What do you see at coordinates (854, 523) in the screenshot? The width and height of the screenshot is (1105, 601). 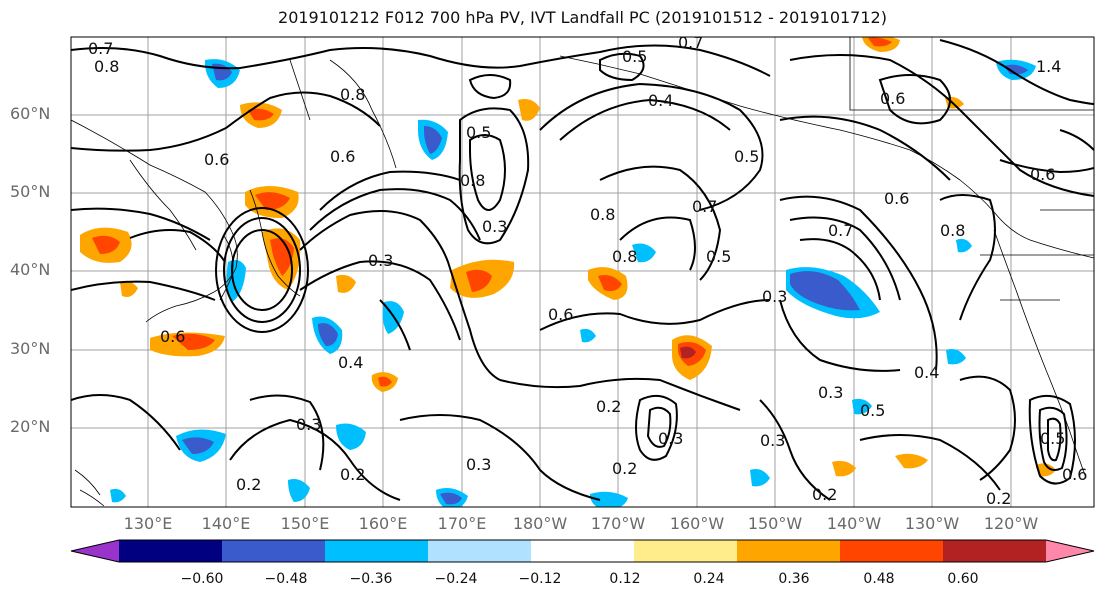 I see `lon-label: 140°W` at bounding box center [854, 523].